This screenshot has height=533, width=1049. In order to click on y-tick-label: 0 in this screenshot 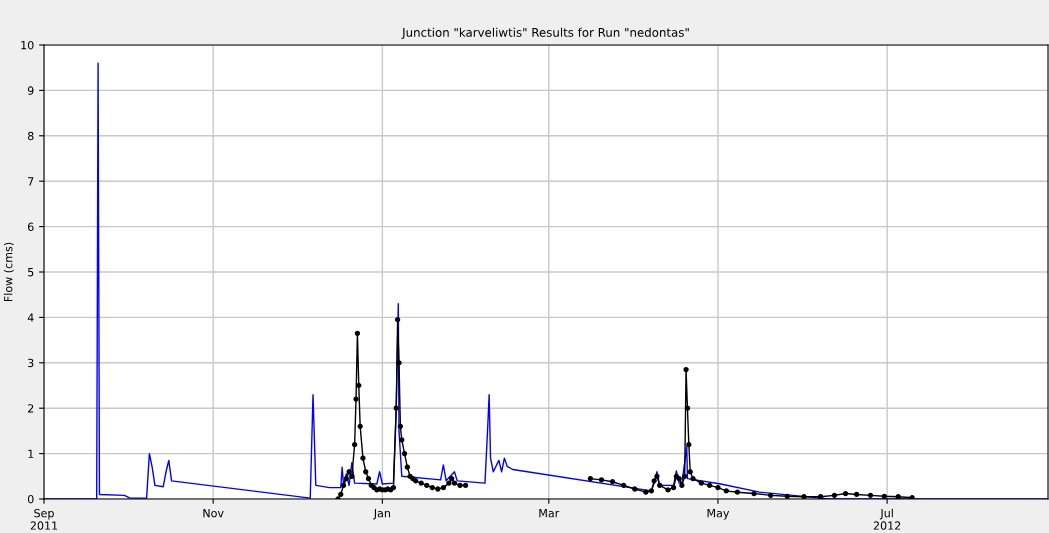, I will do `click(30, 499)`.